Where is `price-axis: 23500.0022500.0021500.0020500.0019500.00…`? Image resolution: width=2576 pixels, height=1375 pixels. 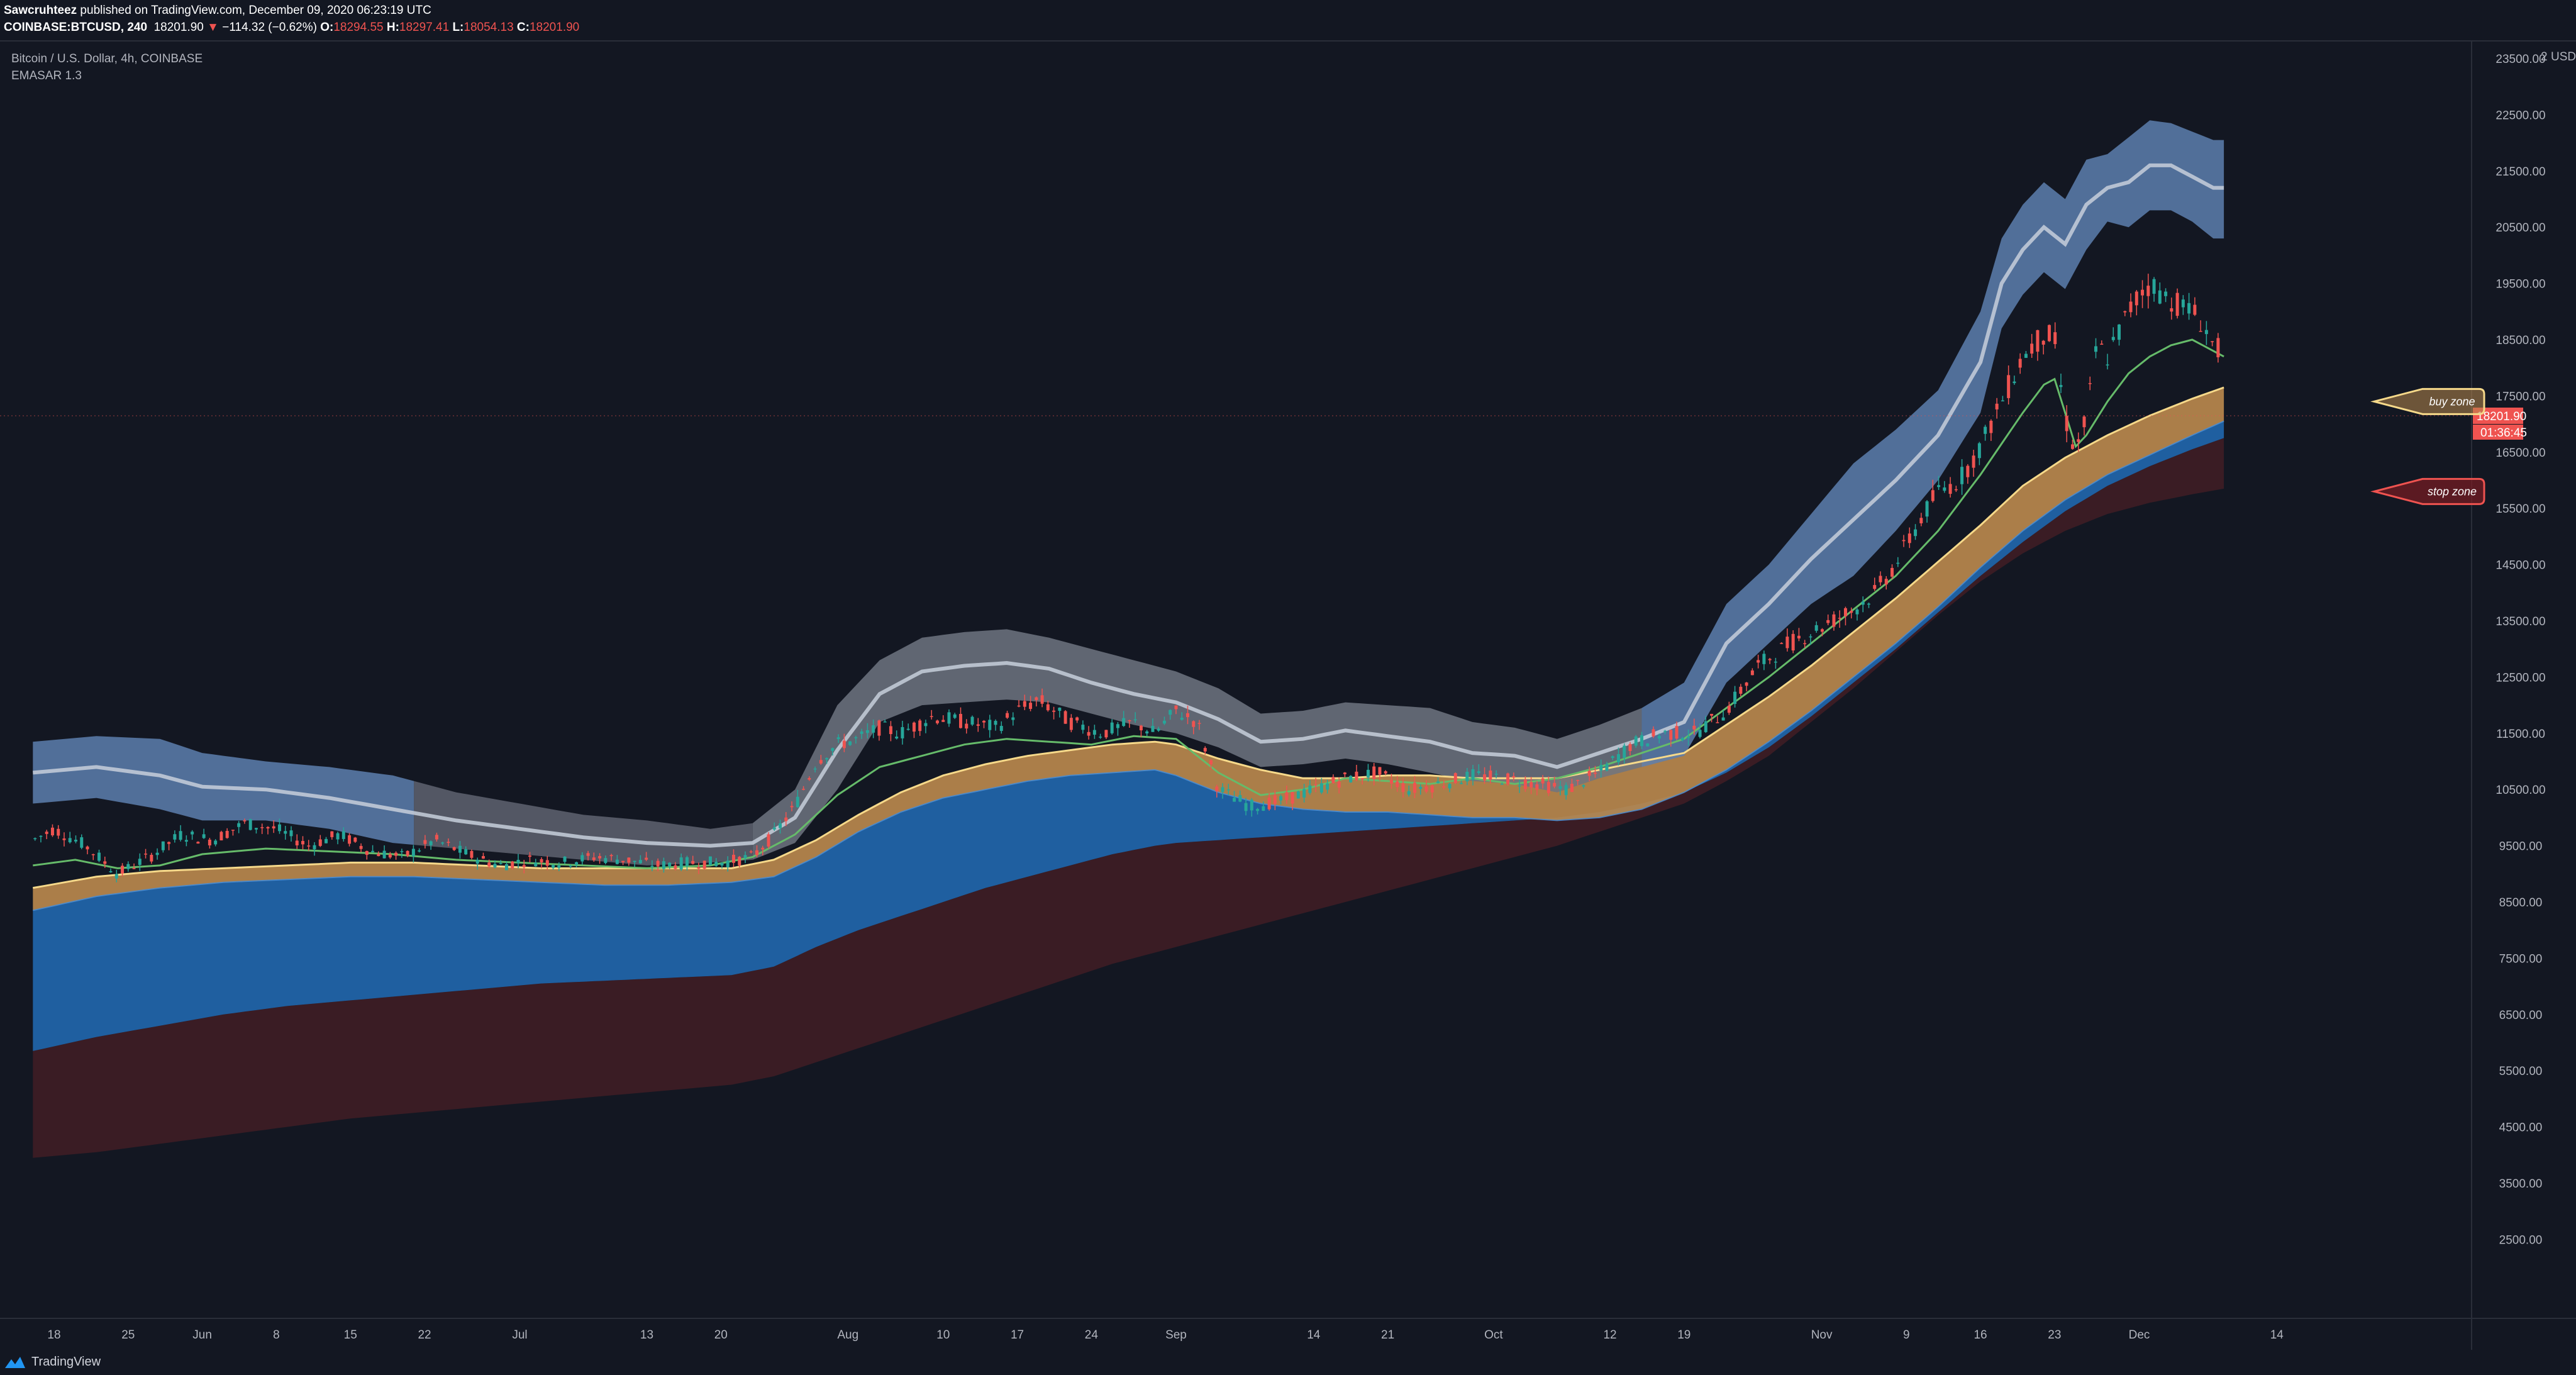
price-axis: 23500.0022500.0021500.0020500.0019500.00… is located at coordinates (2520, 650).